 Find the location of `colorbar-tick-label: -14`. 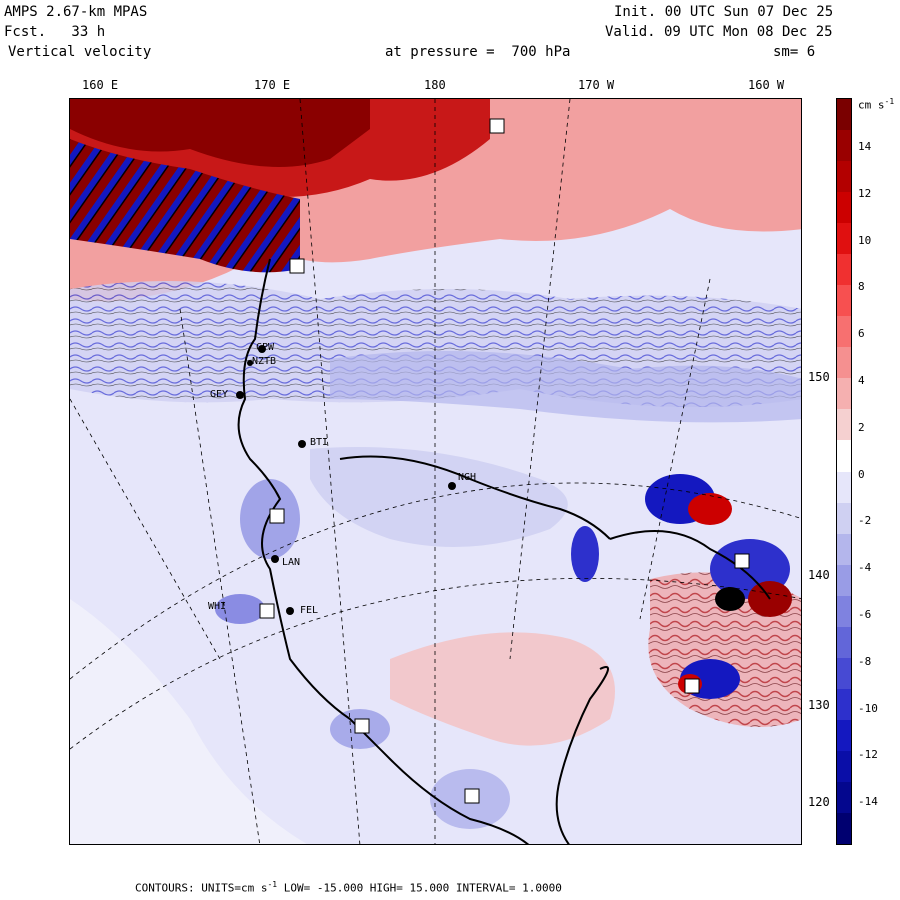

colorbar-tick-label: -14 is located at coordinates (868, 802).